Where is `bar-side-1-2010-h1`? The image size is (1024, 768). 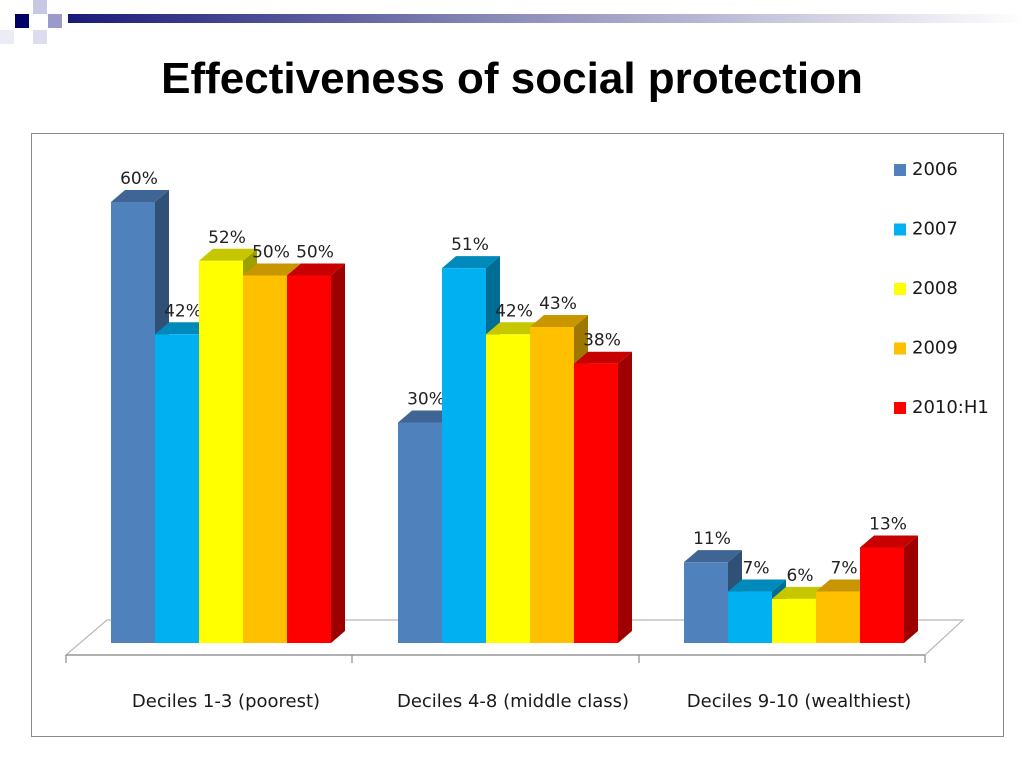 bar-side-1-2010-h1 is located at coordinates (625, 497).